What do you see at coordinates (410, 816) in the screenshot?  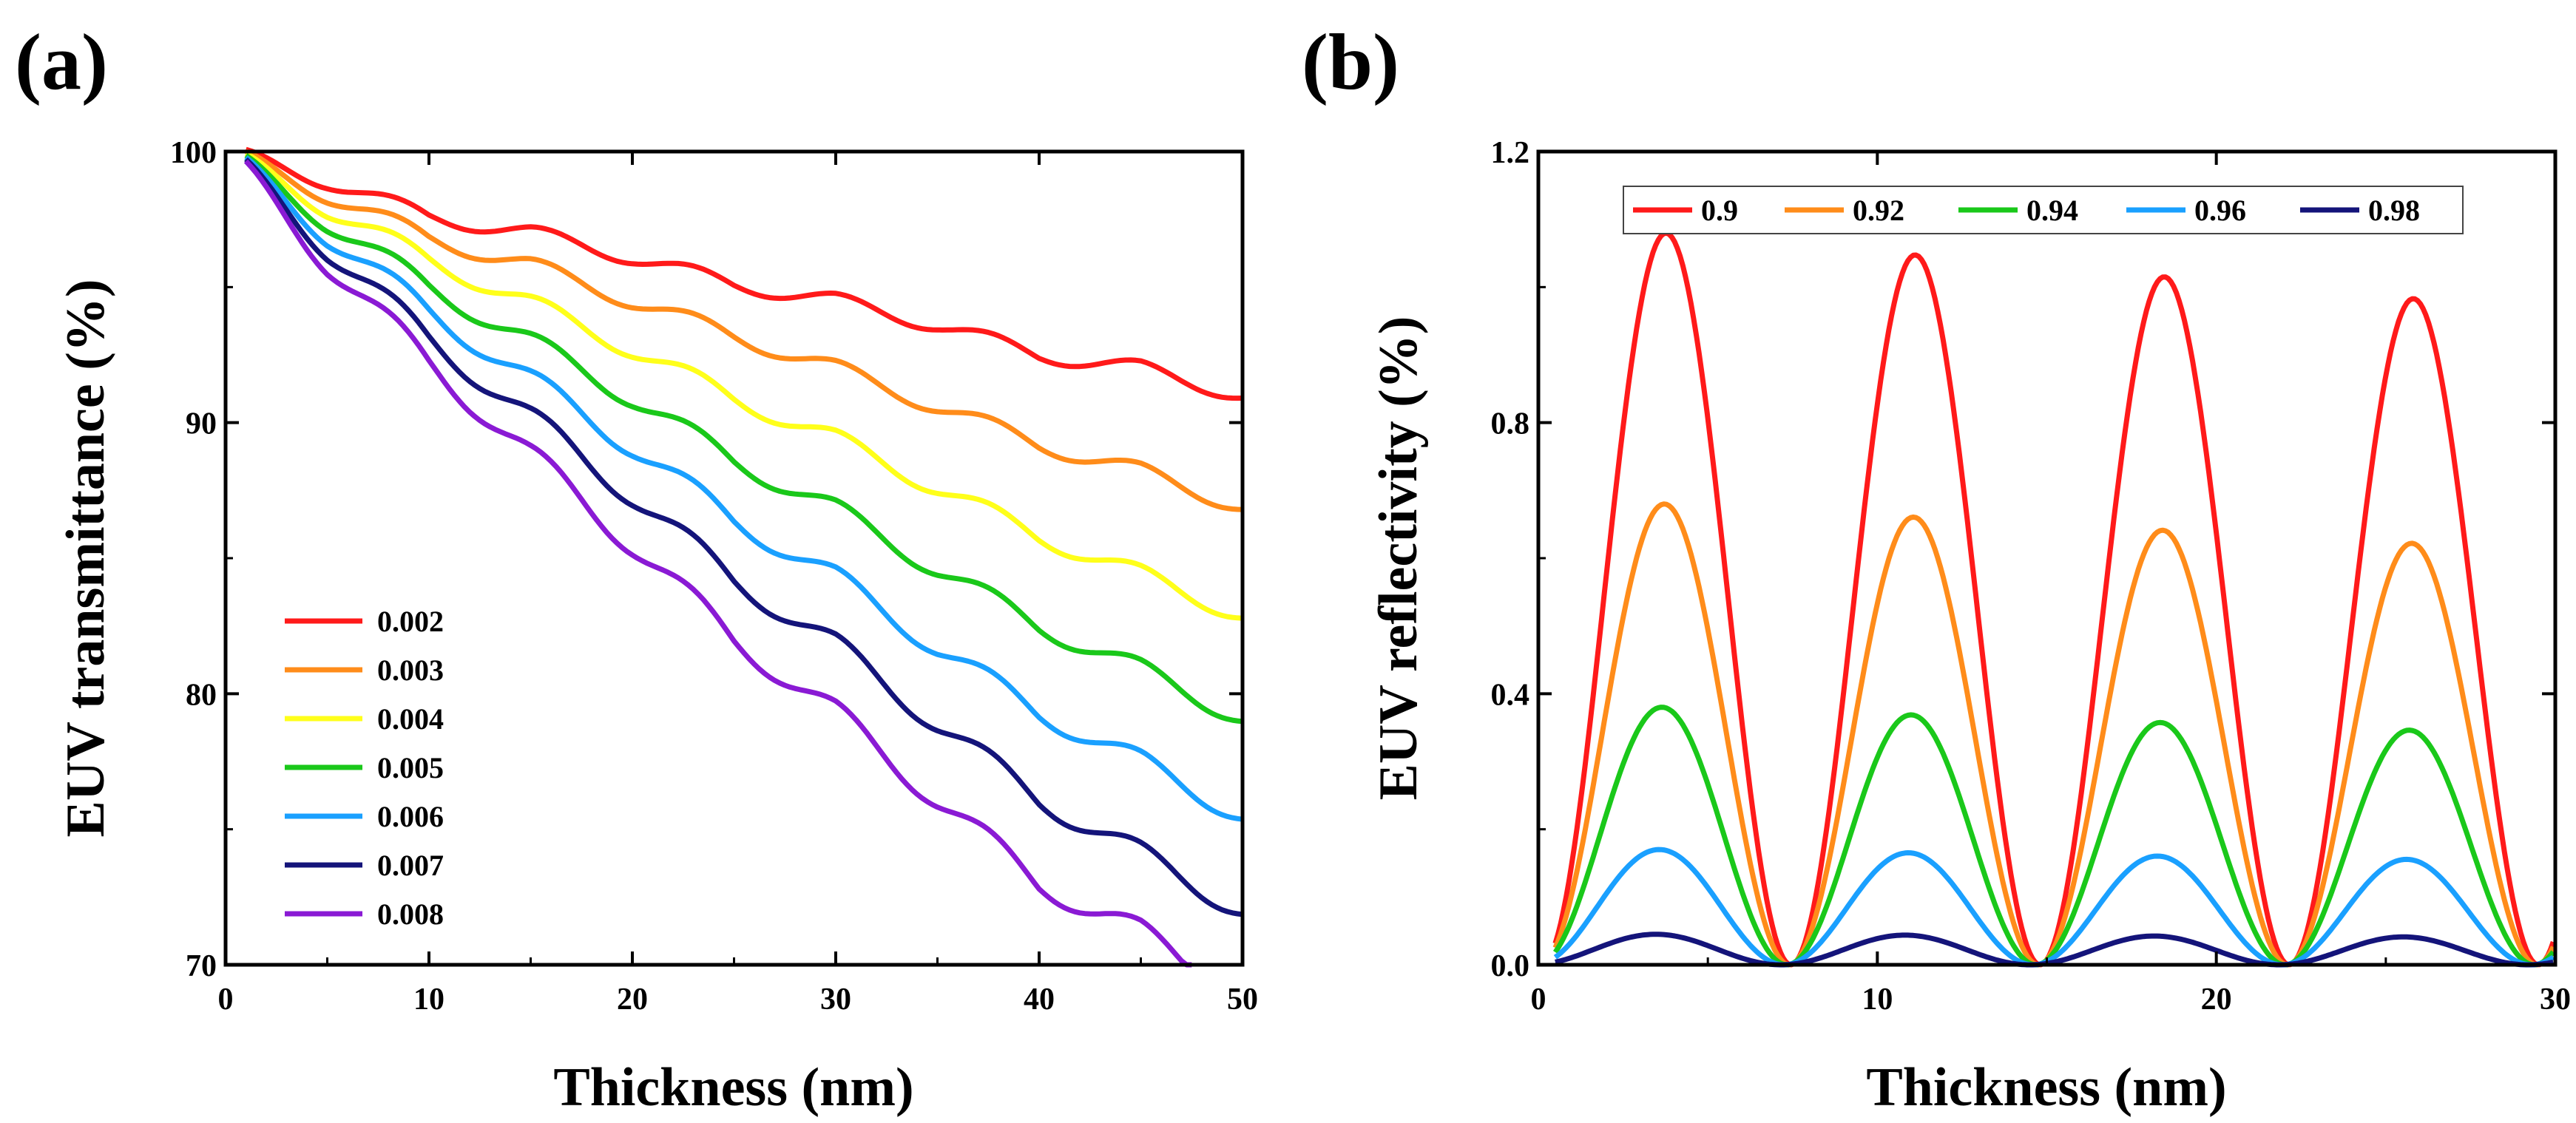 I see `legend-label-0.006: 0.006` at bounding box center [410, 816].